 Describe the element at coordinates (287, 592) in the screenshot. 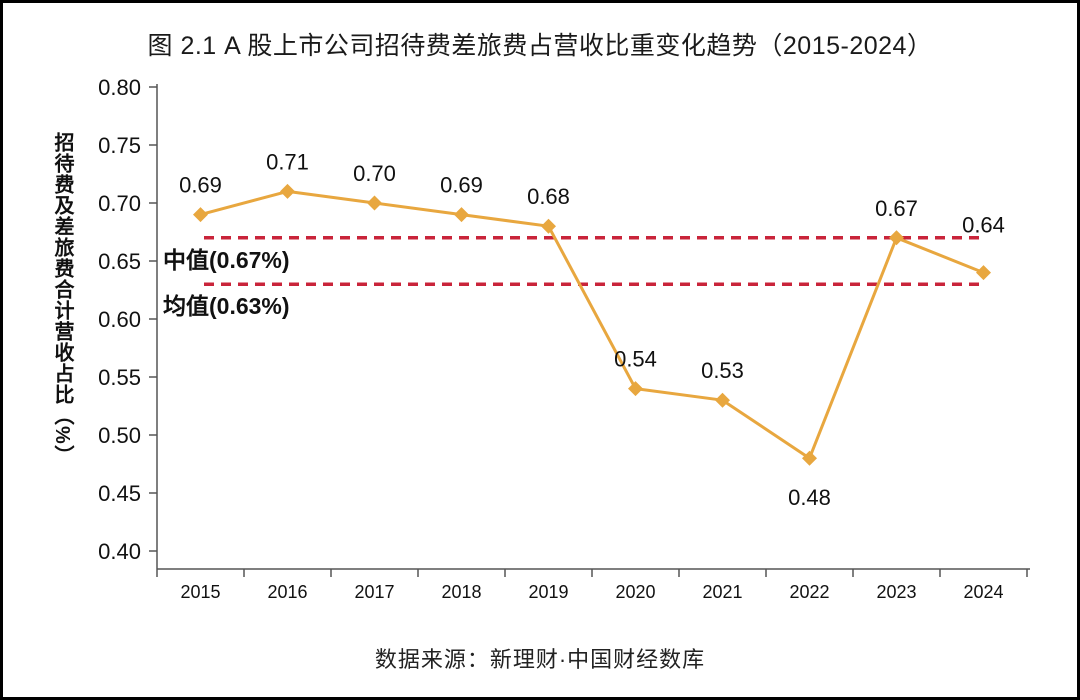

I see `x-tick-label: 2016` at that location.